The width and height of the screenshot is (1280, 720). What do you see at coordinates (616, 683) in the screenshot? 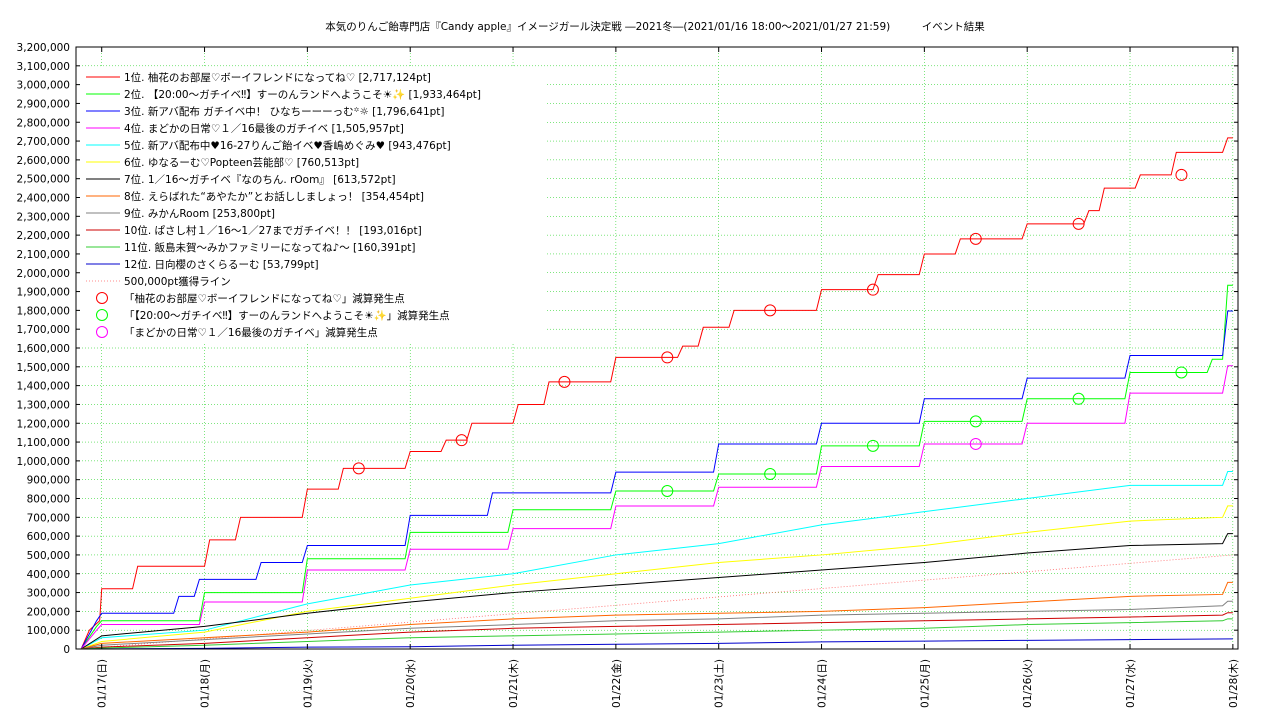
I see `x-tick-label: 01/22(金)` at bounding box center [616, 683].